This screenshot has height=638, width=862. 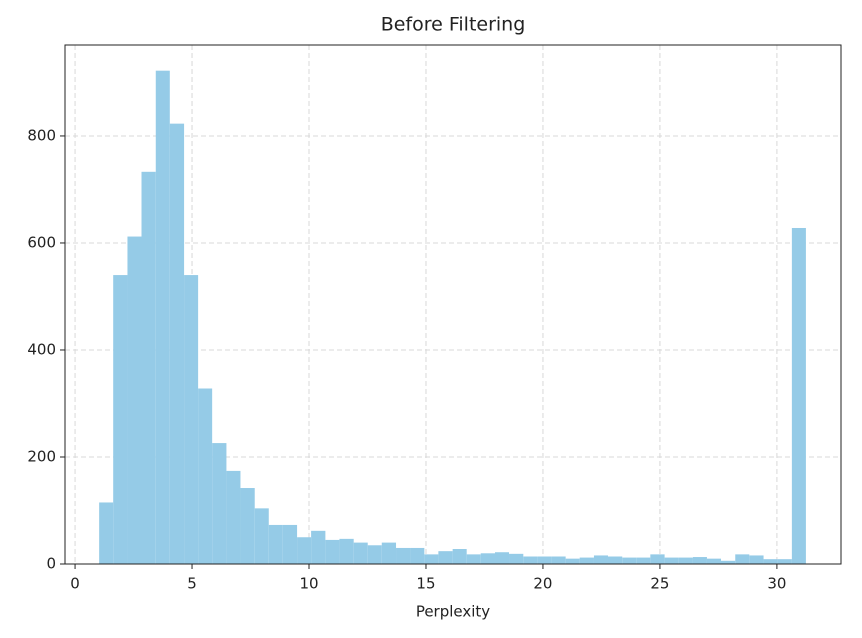 What do you see at coordinates (659, 584) in the screenshot?
I see `x-tick-label: 25` at bounding box center [659, 584].